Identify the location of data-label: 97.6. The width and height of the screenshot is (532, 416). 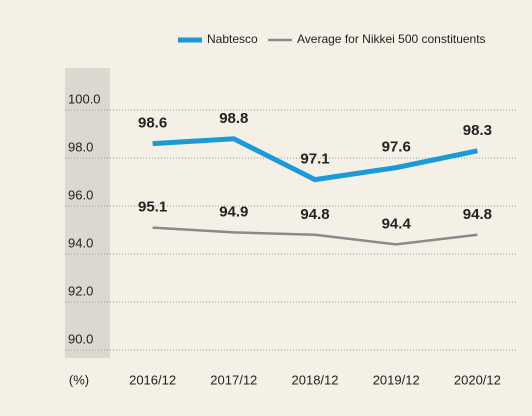
(396, 147).